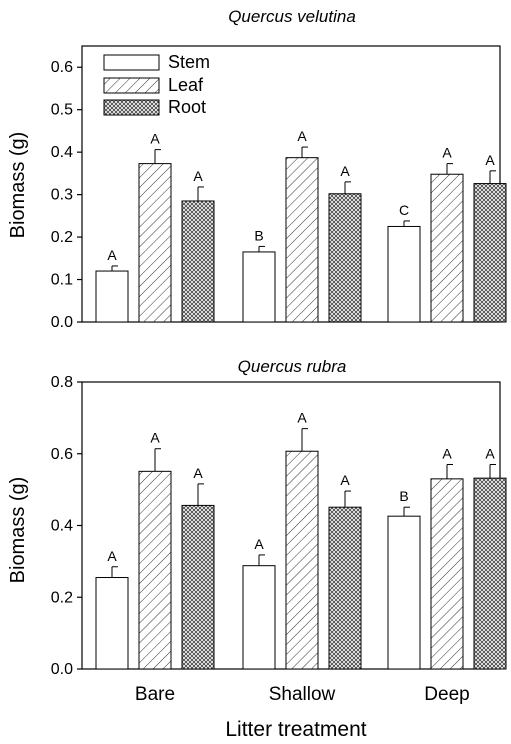  I want to click on y-tick-labels: 0.0 0.2 0.4 0.6 0.8, so click(62, 526).